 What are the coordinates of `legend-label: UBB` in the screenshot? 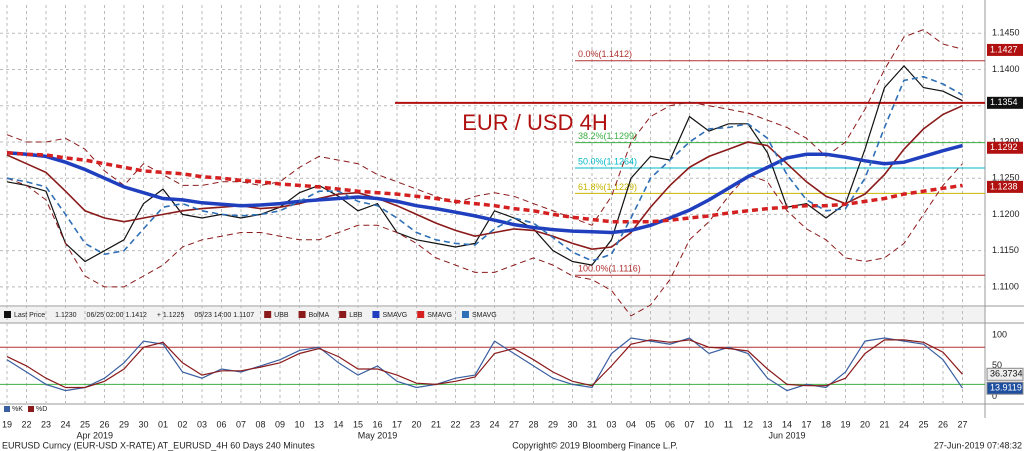 It's located at (281, 315).